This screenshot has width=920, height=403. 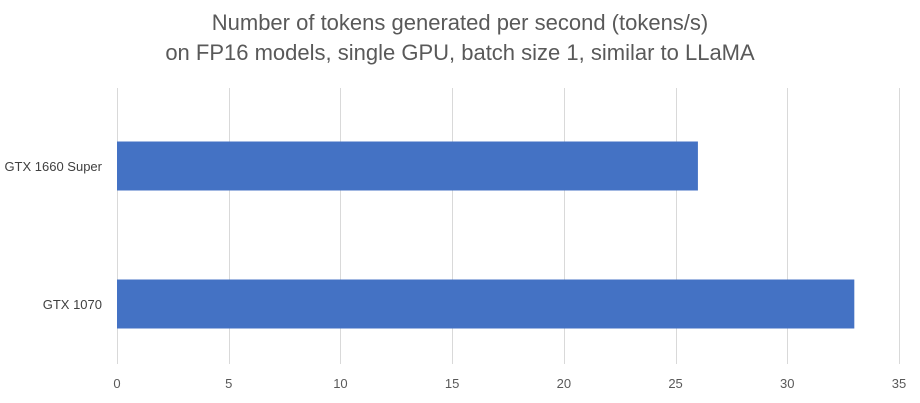 I want to click on x-tick-label: 10, so click(x=340, y=383).